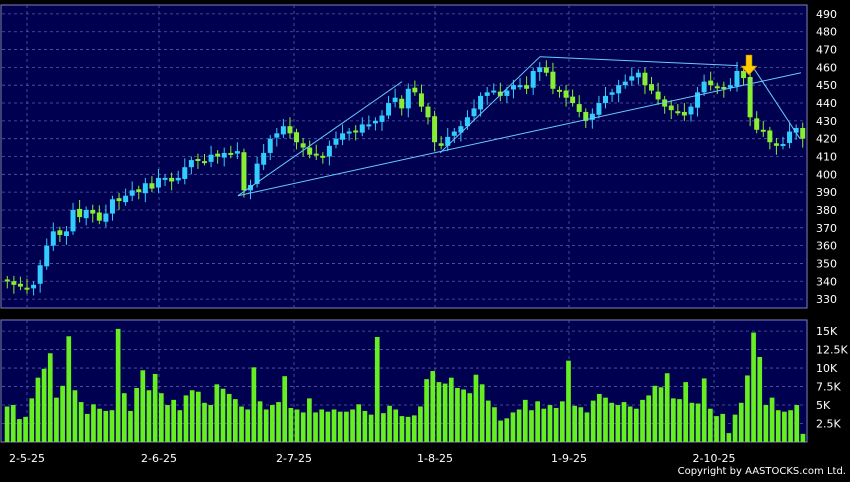  What do you see at coordinates (826, 50) in the screenshot?
I see `price-tick-label: 470` at bounding box center [826, 50].